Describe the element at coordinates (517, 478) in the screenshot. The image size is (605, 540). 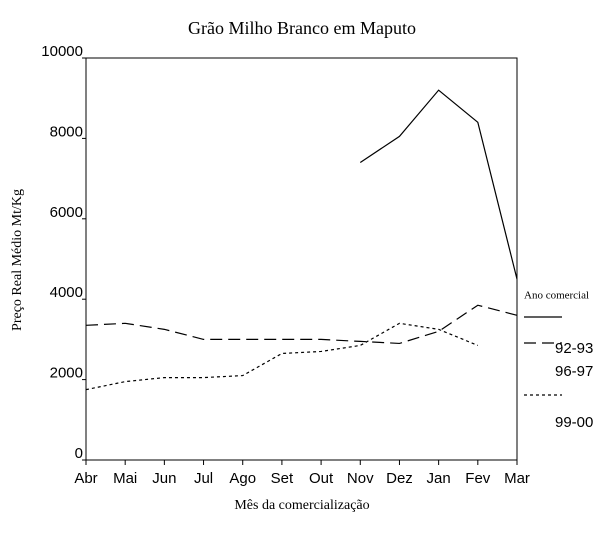
I see `x-tick-label: Mar` at that location.